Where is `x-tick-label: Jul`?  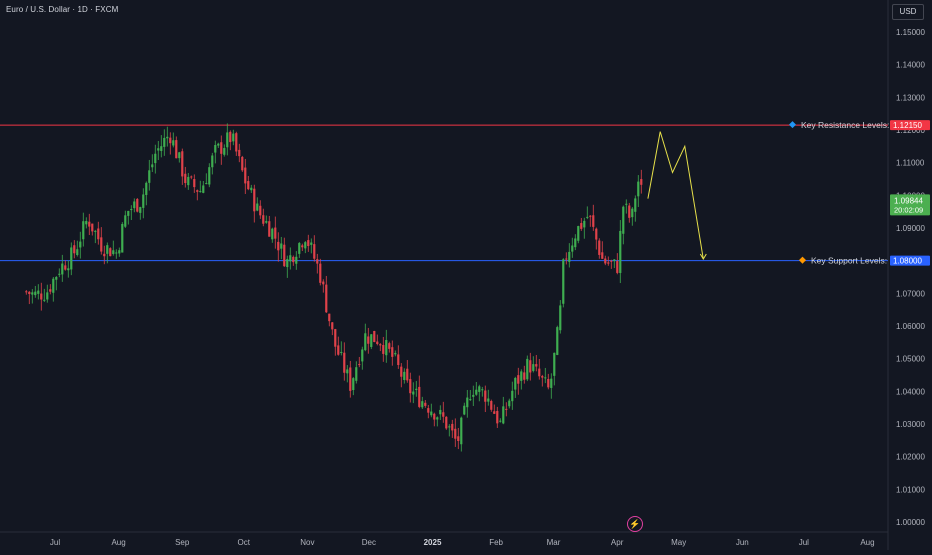 x-tick-label: Jul is located at coordinates (55, 542).